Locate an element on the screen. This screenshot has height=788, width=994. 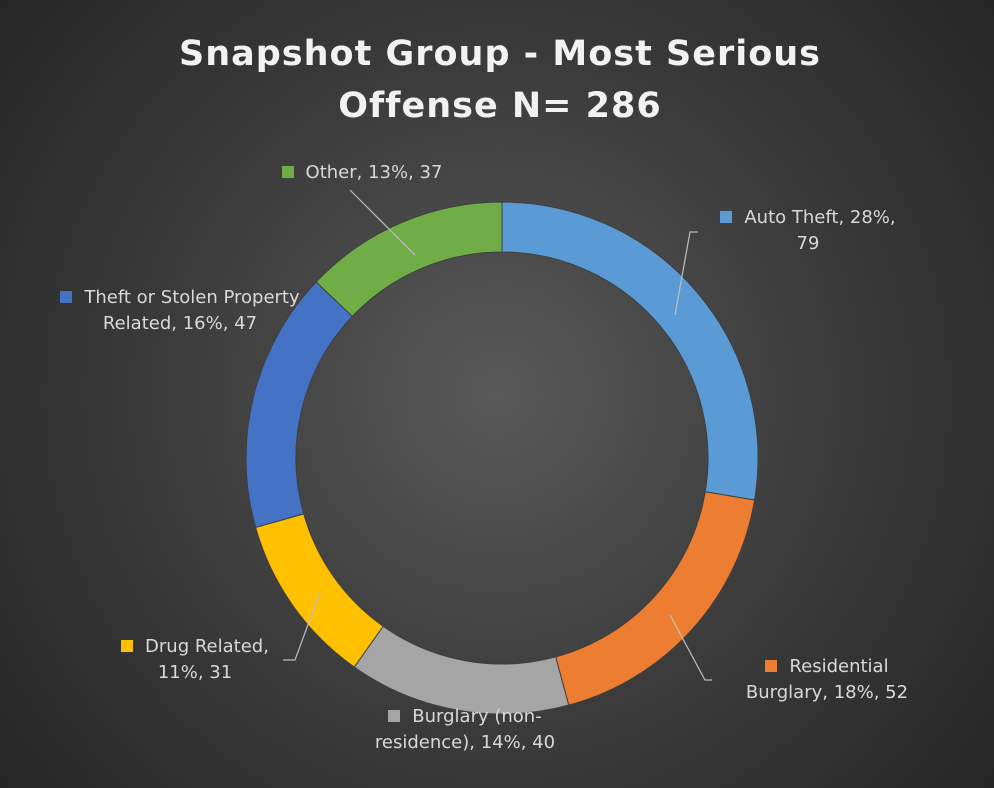
label-value: , 16%, 47 is located at coordinates (214, 323).